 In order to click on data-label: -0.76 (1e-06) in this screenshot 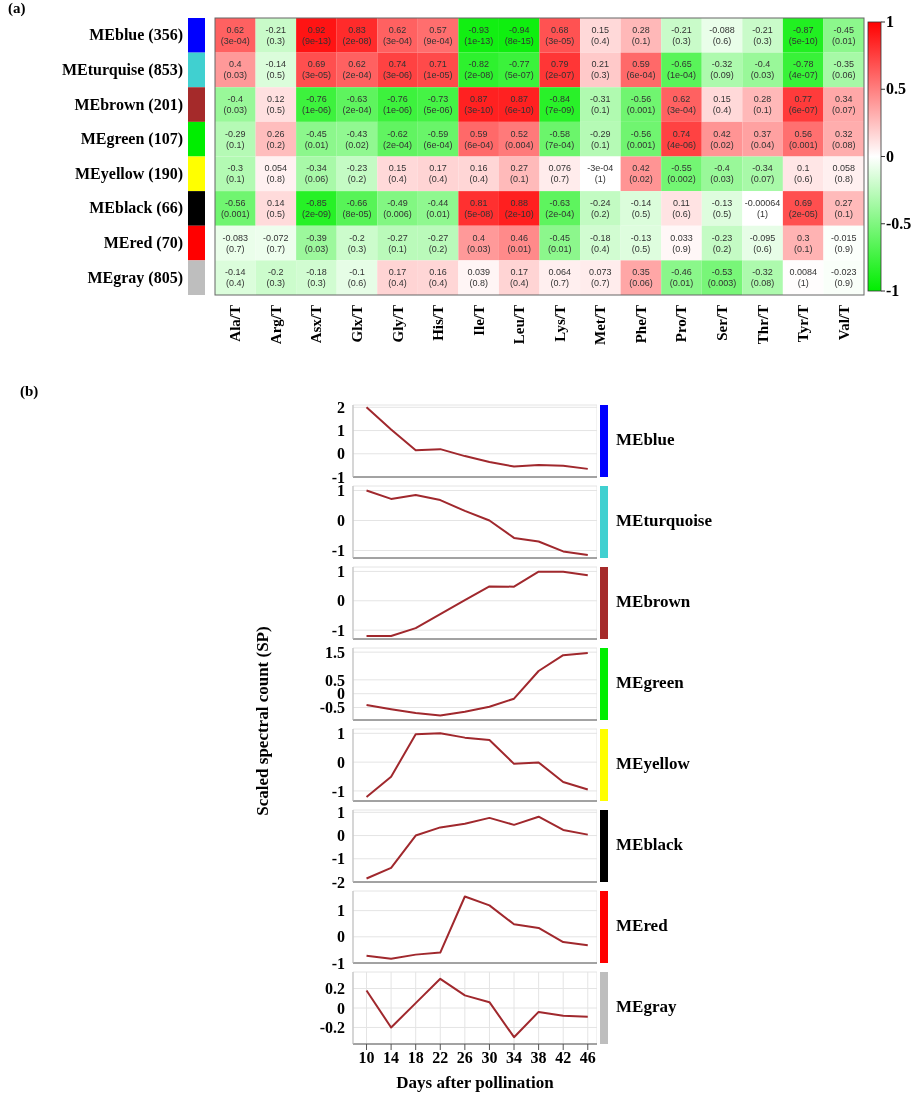, I will do `click(316, 105)`.